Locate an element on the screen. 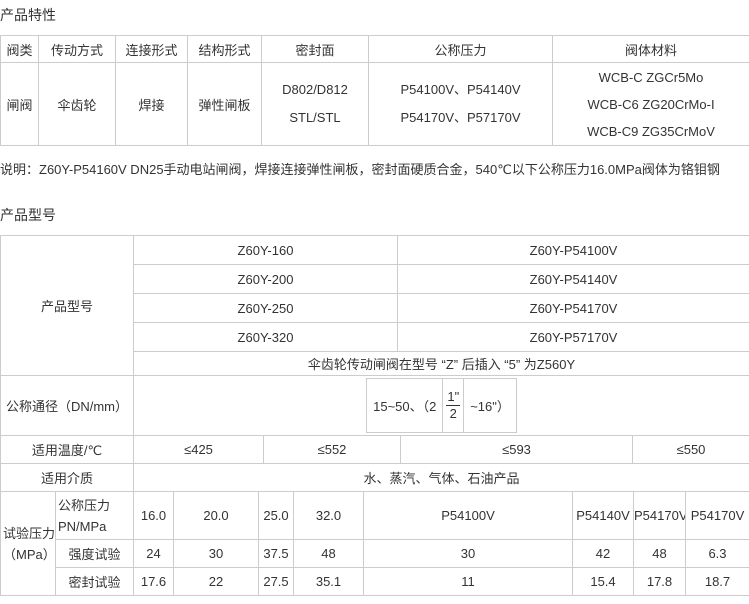 The width and height of the screenshot is (749, 604). strength-value-cell: 24 is located at coordinates (154, 554).